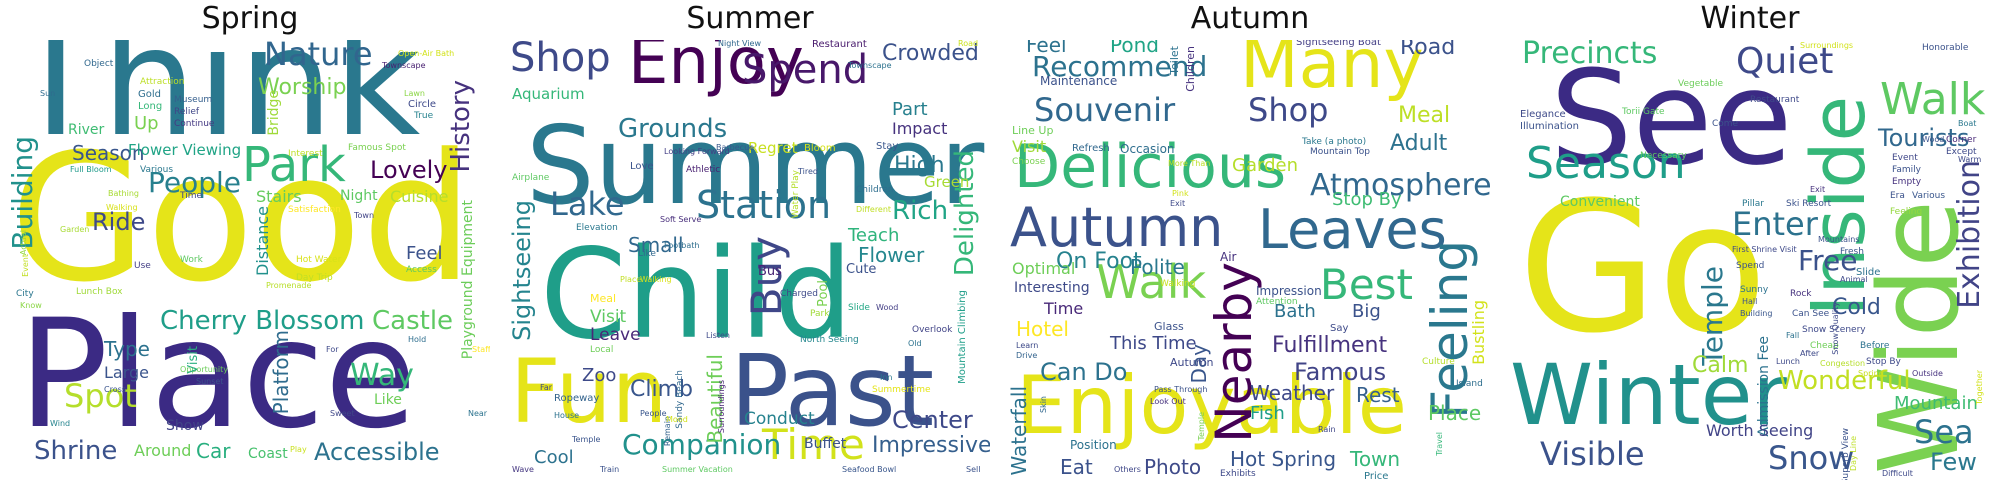 Image resolution: width=2000 pixels, height=500 pixels. Describe the element at coordinates (191, 260) in the screenshot. I see `cloud-word: Work` at that location.